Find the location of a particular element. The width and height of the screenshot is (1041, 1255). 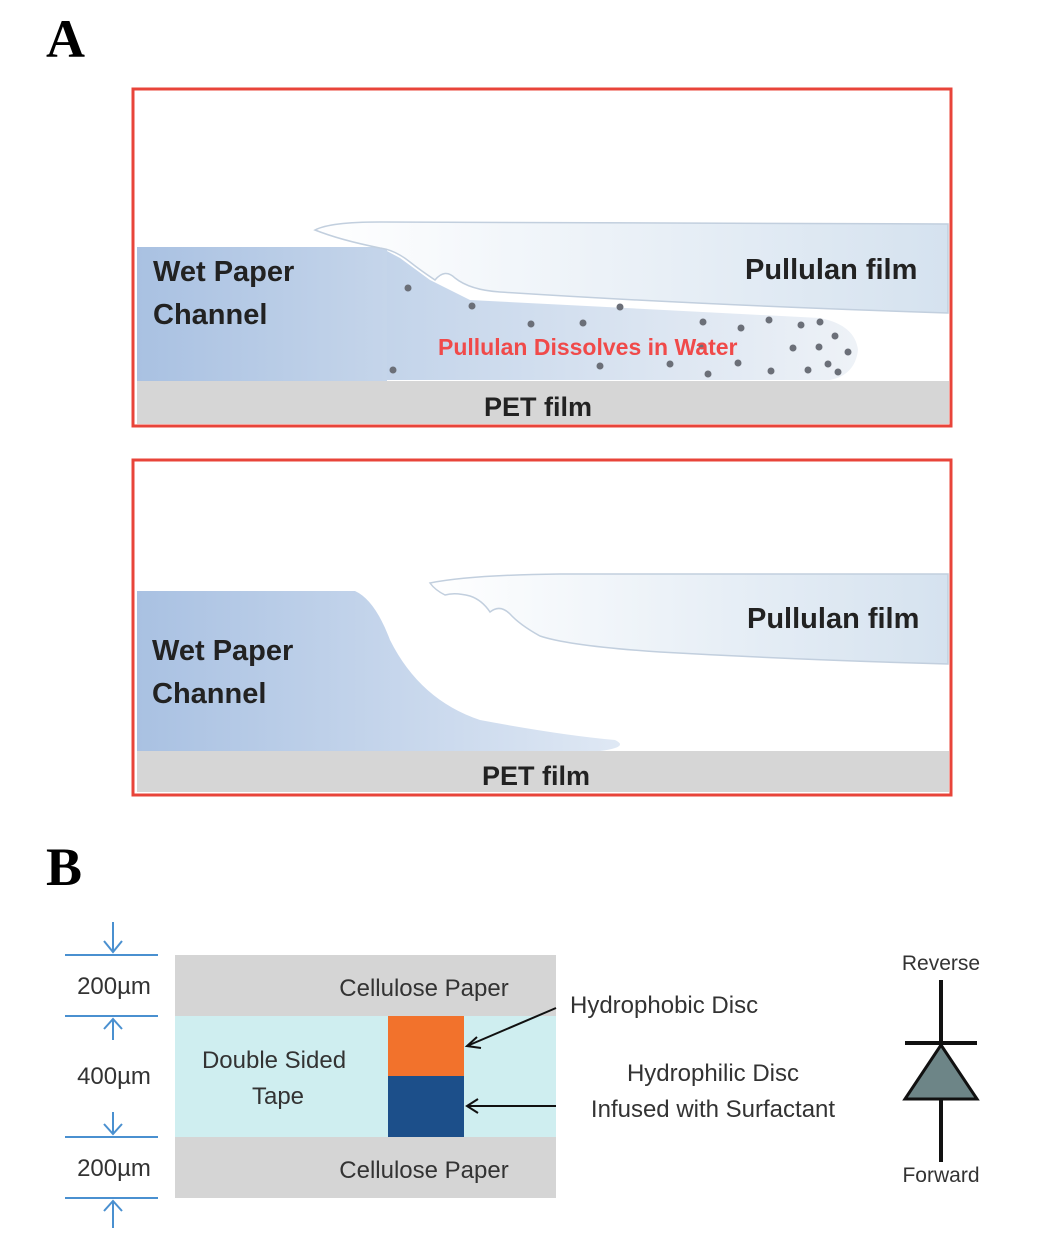

cellulose-top-label: Cellulose Paper is located at coordinates (423, 988).